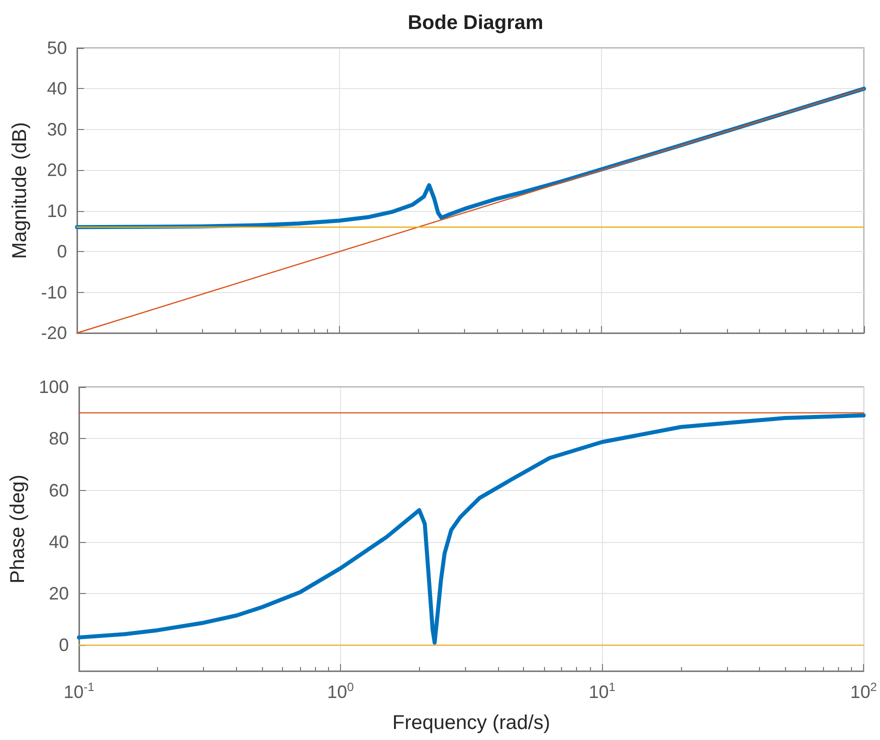 The height and width of the screenshot is (740, 880). What do you see at coordinates (56, 210) in the screenshot?
I see `y-tick-label: 10` at bounding box center [56, 210].